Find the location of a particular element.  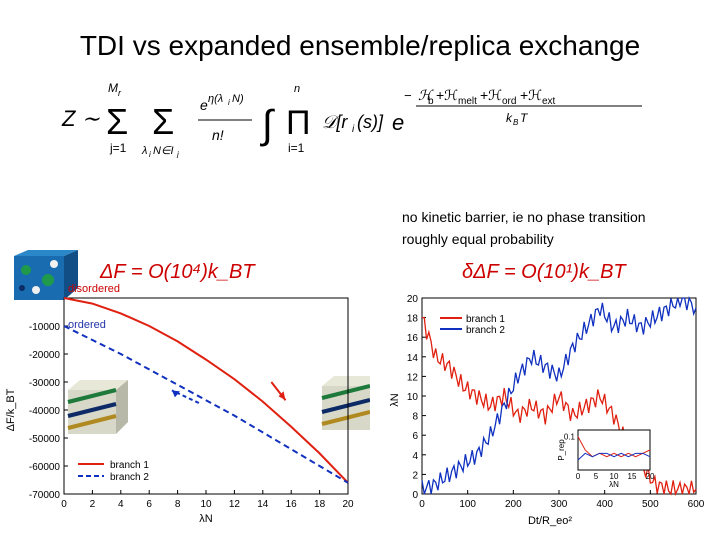

left-y-tick-label: -30000 is located at coordinates (45, 383).